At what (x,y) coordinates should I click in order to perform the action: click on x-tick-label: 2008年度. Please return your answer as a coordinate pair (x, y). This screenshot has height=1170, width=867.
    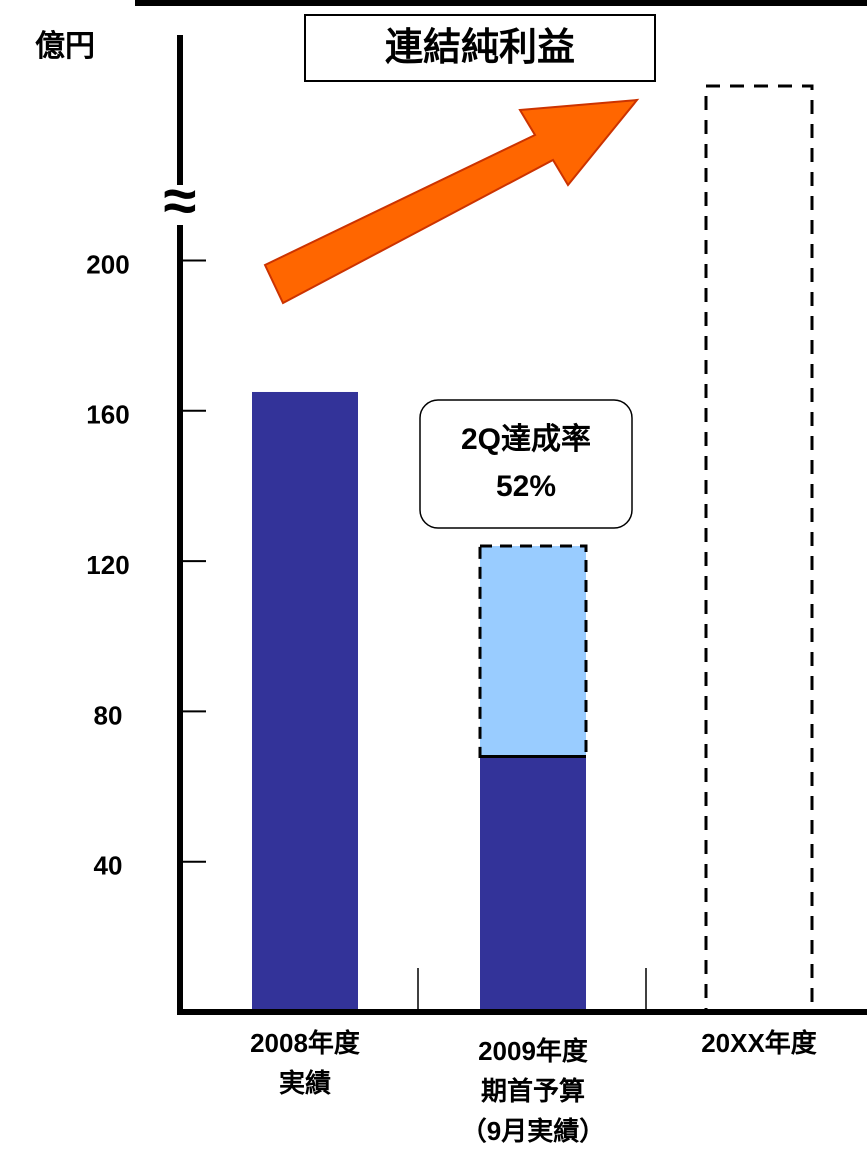
    Looking at the image, I should click on (305, 1043).